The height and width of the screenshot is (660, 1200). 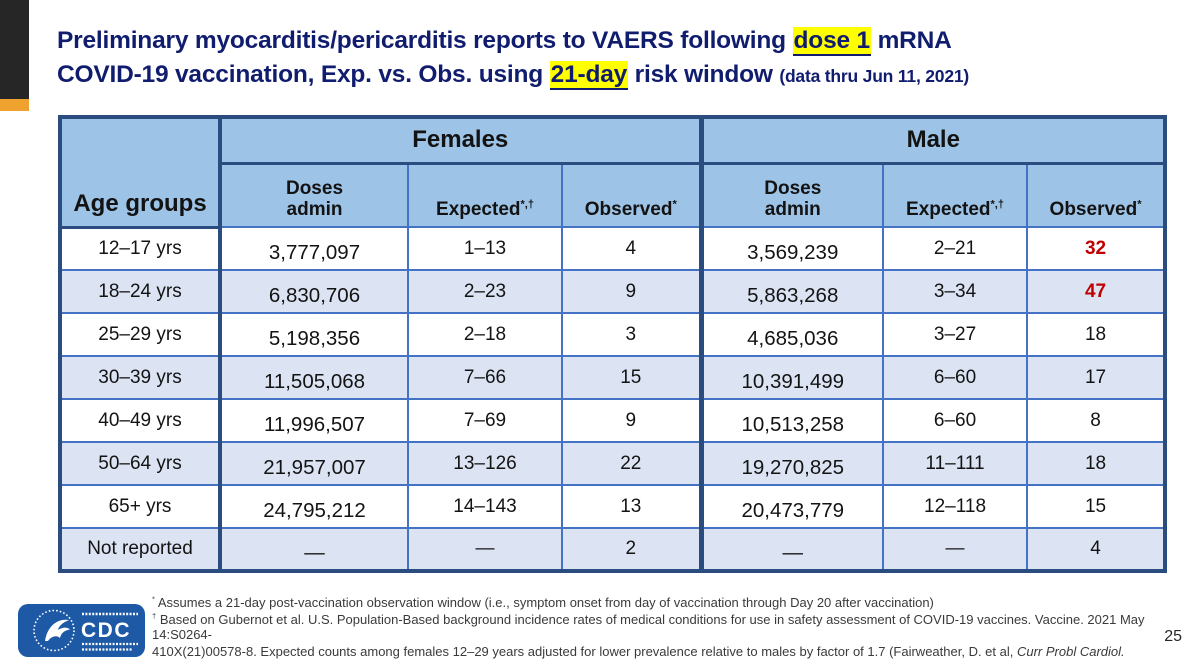 I want to click on females-observed-cell: 22, so click(x=632, y=463).